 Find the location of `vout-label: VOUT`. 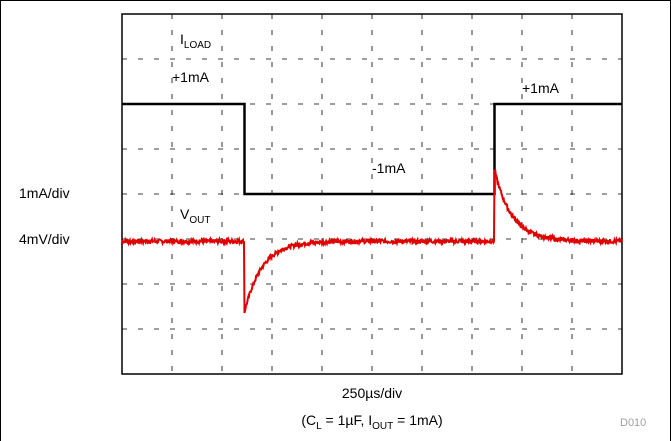

vout-label: VOUT is located at coordinates (195, 216).